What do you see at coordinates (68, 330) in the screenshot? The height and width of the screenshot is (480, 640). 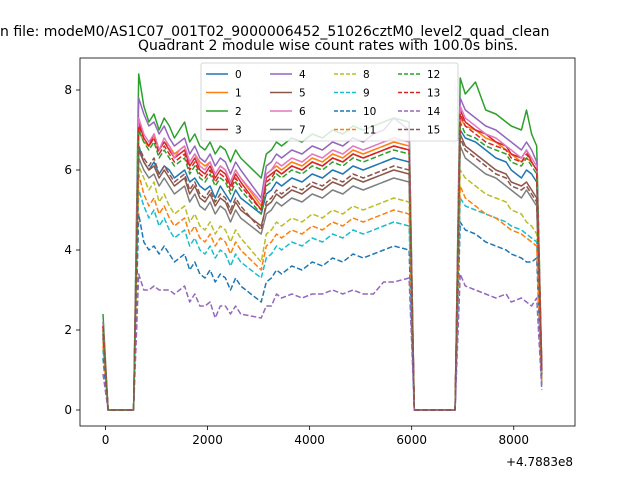 I see `y-tick-label: 2` at bounding box center [68, 330].